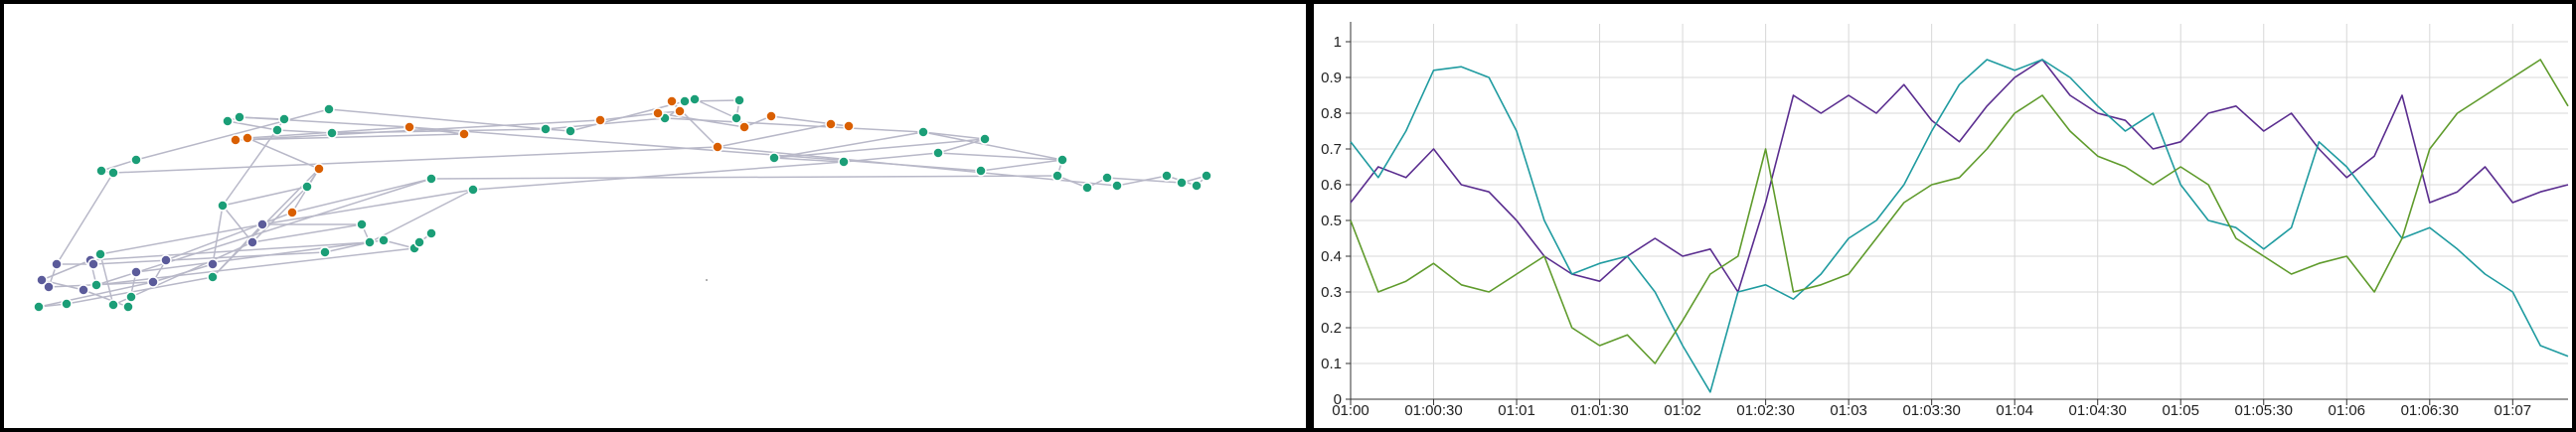  Describe the element at coordinates (1331, 364) in the screenshot. I see `y-tick-label: 0.1` at that location.